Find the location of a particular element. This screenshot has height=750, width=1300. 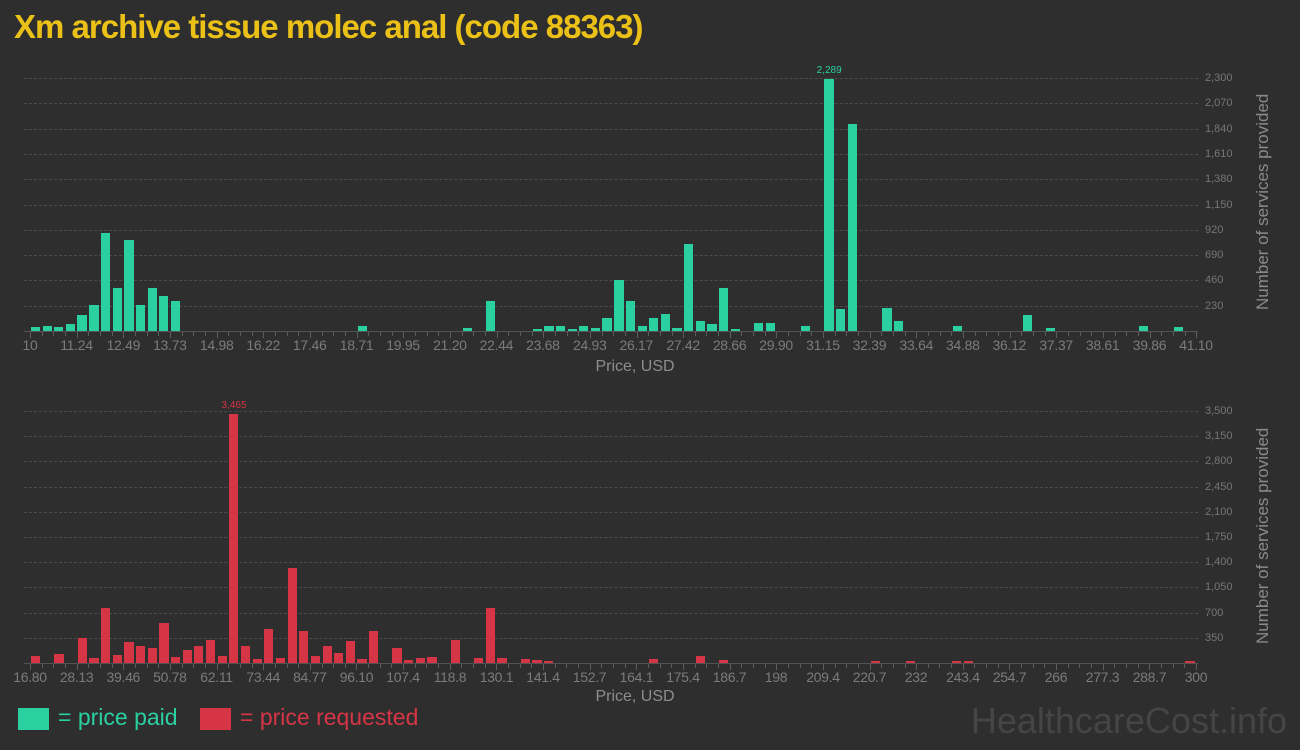

x-tick-label: 73.44 is located at coordinates (263, 677).